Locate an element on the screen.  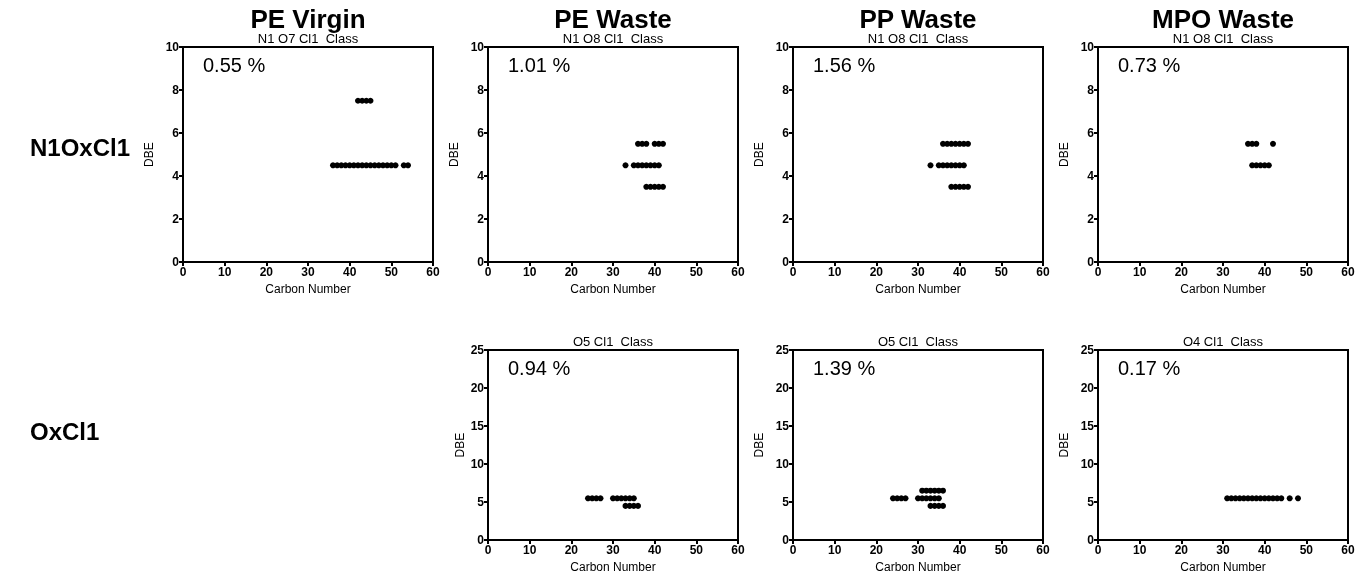
chart-title: PE Waste is located at coordinates (613, 19).